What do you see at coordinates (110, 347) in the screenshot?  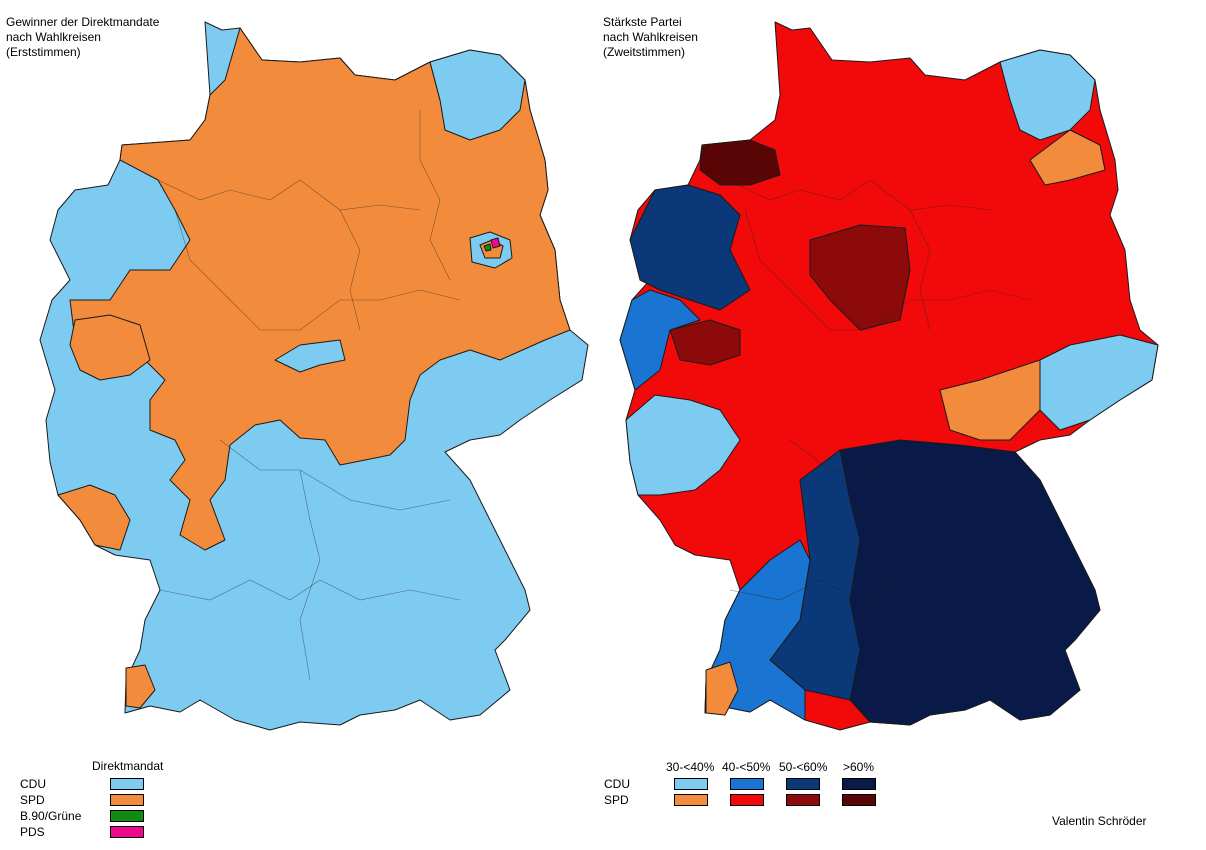 I see `region-spd-ruhr` at bounding box center [110, 347].